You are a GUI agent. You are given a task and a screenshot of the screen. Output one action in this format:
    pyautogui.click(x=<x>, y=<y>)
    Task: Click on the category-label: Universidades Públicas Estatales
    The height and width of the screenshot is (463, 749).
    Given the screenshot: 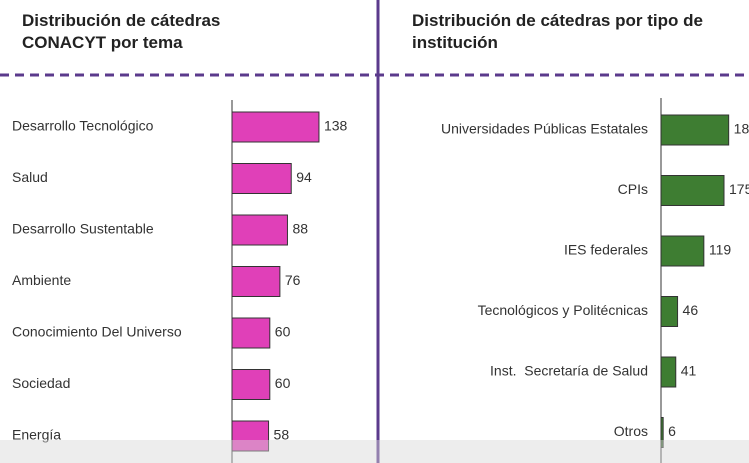 What is the action you would take?
    pyautogui.click(x=544, y=129)
    